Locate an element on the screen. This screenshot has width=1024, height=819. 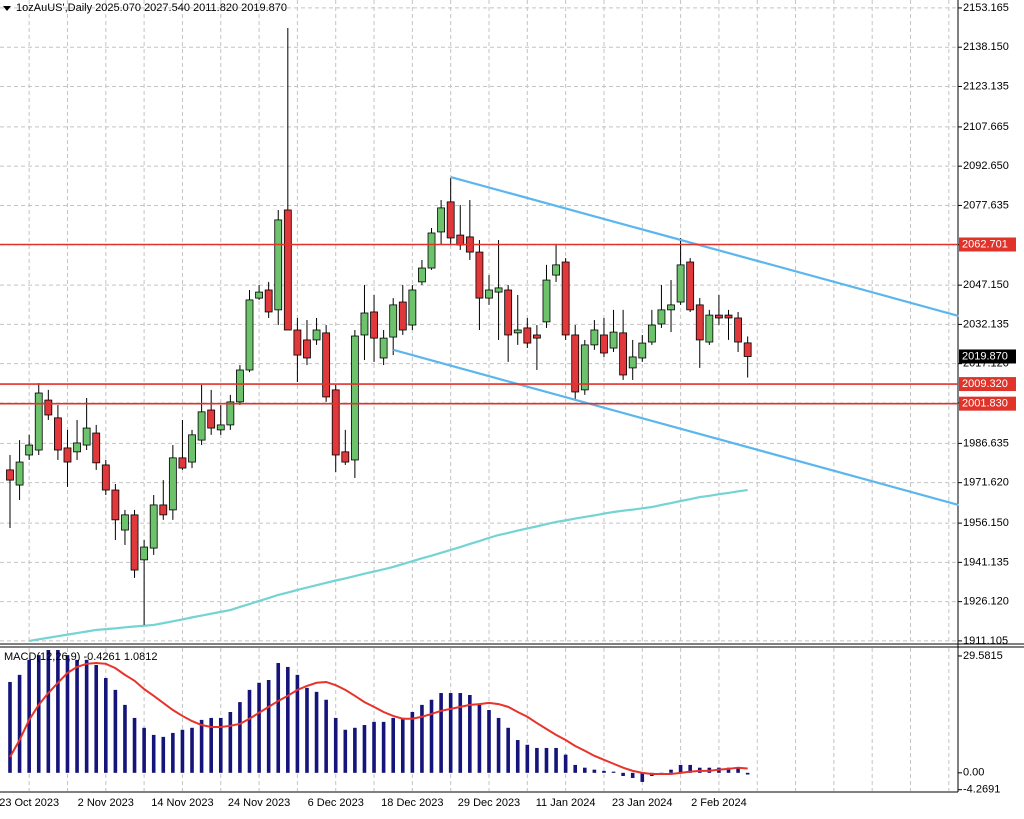
x-tick-label: 2 Nov 2023 is located at coordinates (106, 803).